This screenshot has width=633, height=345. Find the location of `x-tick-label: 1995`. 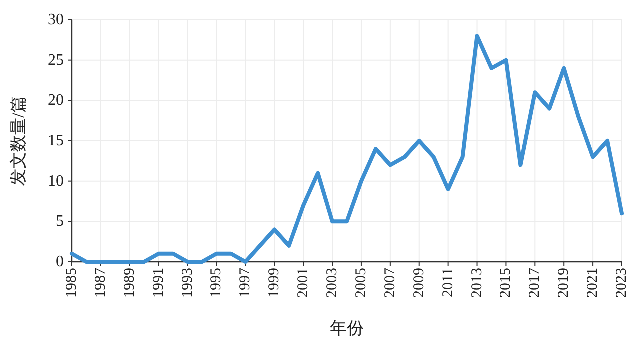

x-tick-label: 1995 is located at coordinates (216, 283).